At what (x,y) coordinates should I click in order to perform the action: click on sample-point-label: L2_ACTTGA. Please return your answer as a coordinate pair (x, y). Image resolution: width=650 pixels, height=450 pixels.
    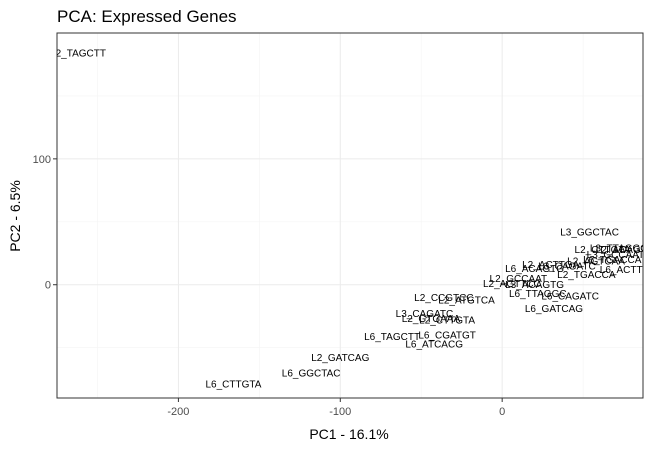
    Looking at the image, I should click on (551, 265).